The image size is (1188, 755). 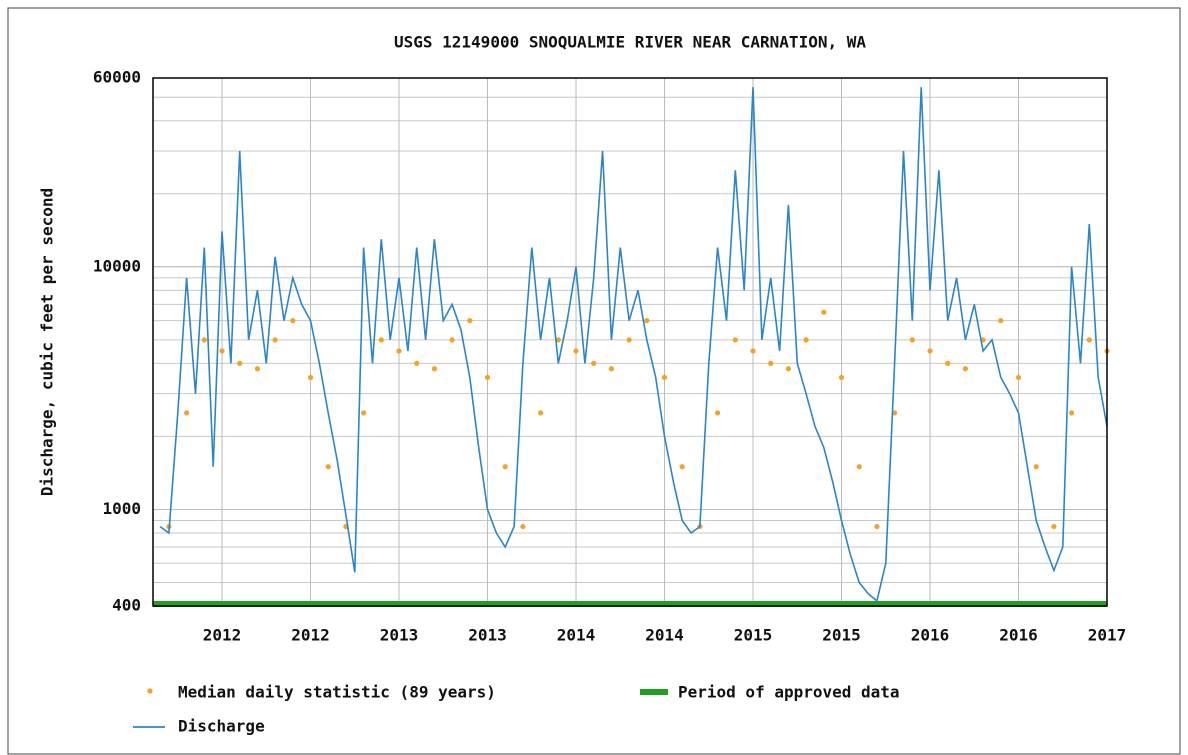 I want to click on y-tick-label: 10000, so click(x=117, y=265).